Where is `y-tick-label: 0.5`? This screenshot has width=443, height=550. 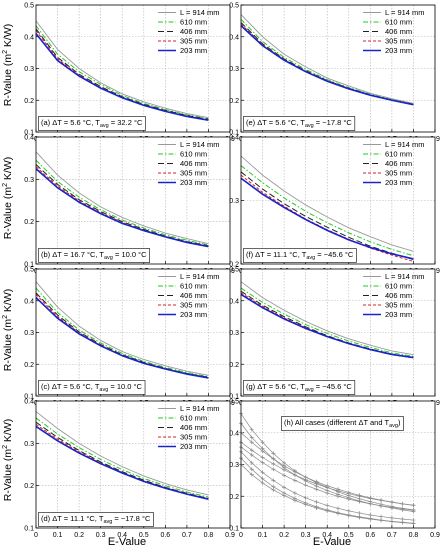
y-tick-label: 0.5 is located at coordinates (234, 402).